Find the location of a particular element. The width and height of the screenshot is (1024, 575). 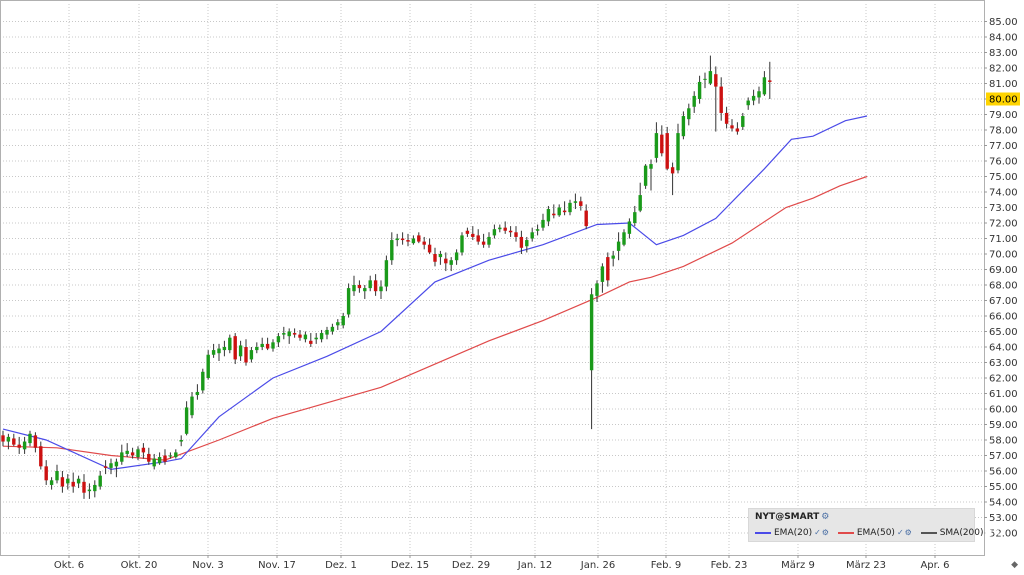

x-tick-label: März 23 is located at coordinates (866, 565).